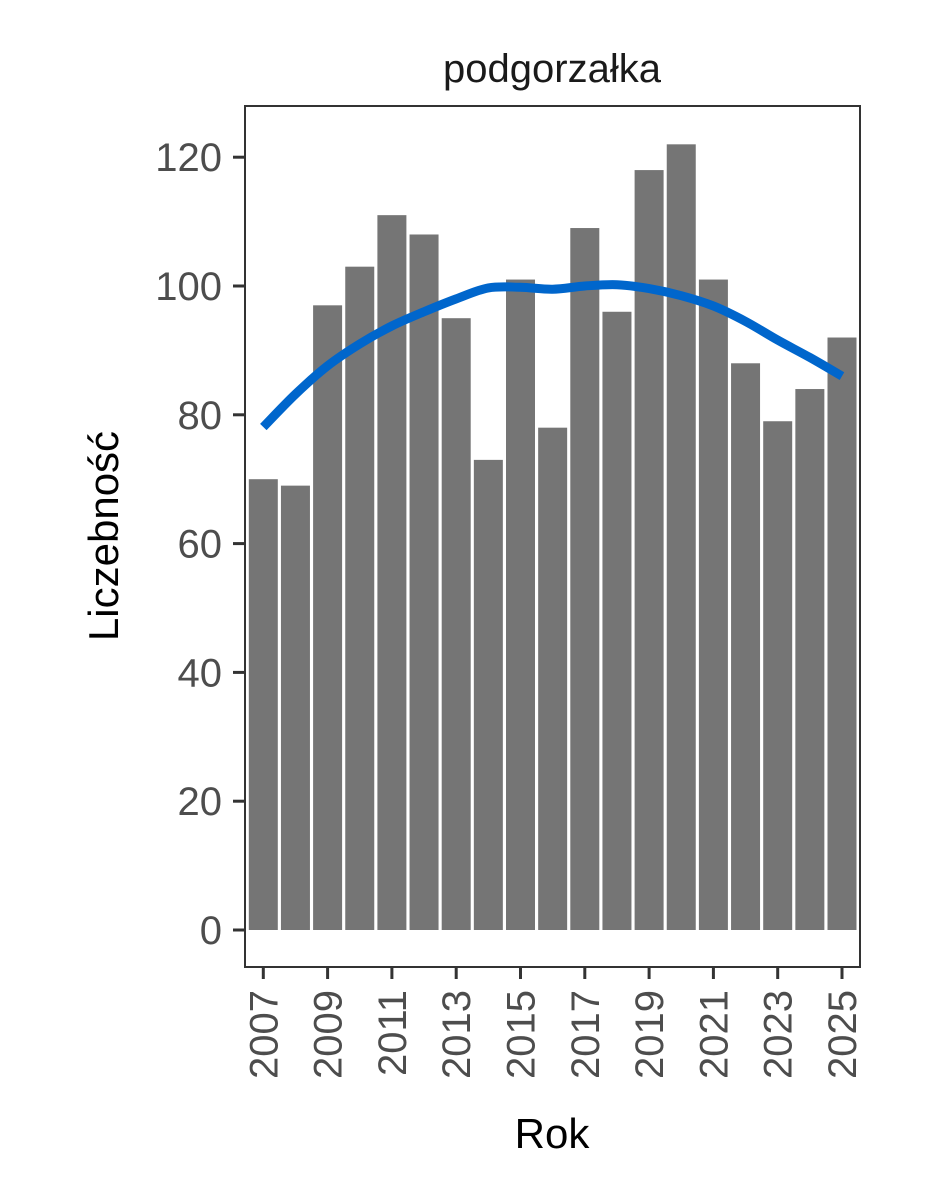 The height and width of the screenshot is (1181, 944). I want to click on bar-2025, so click(842, 633).